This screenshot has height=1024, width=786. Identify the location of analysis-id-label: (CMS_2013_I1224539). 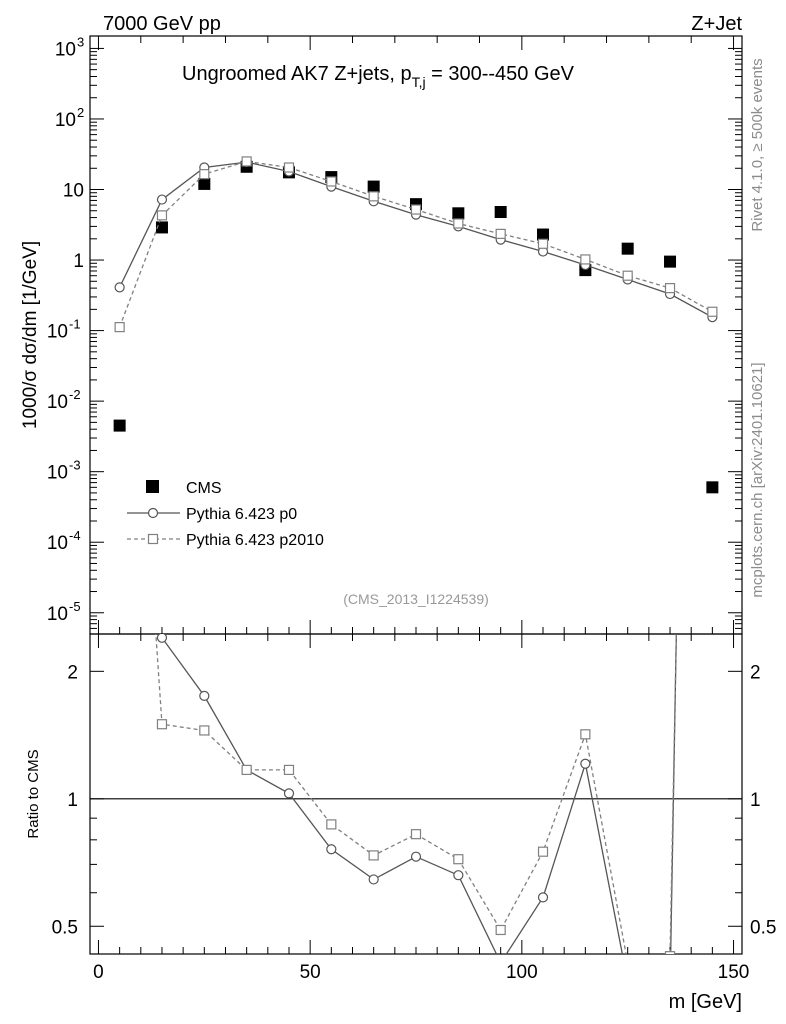
(416, 599).